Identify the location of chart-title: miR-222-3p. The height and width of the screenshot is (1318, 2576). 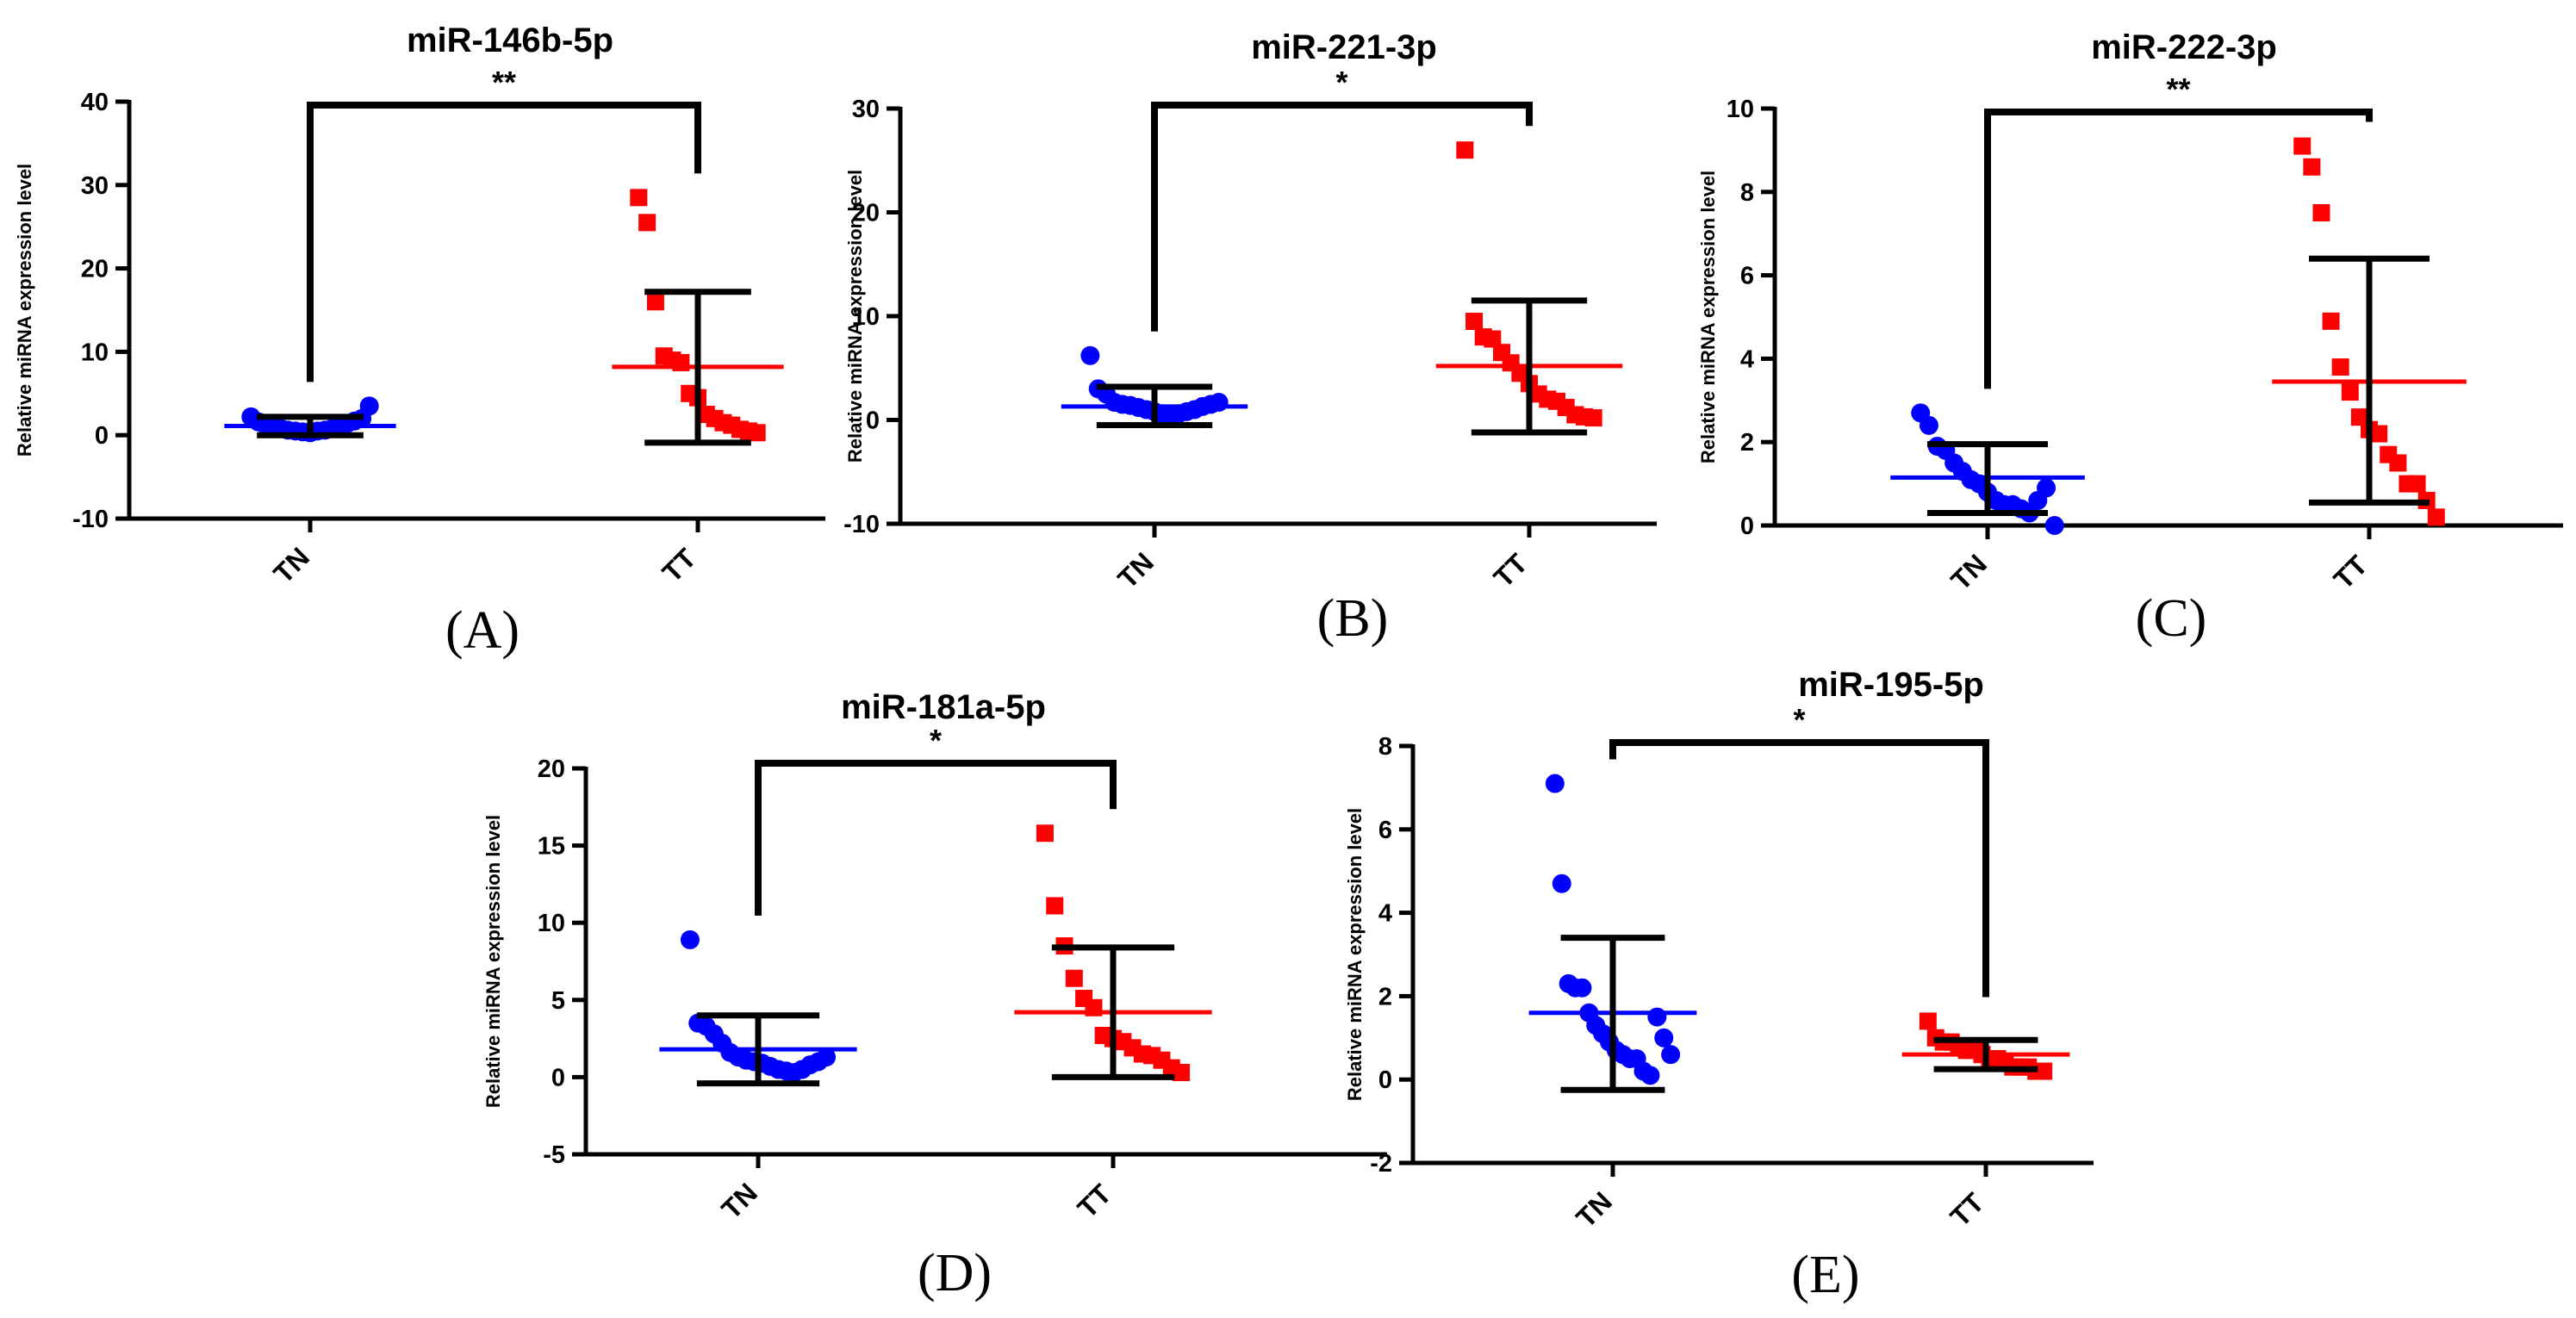
(2184, 47).